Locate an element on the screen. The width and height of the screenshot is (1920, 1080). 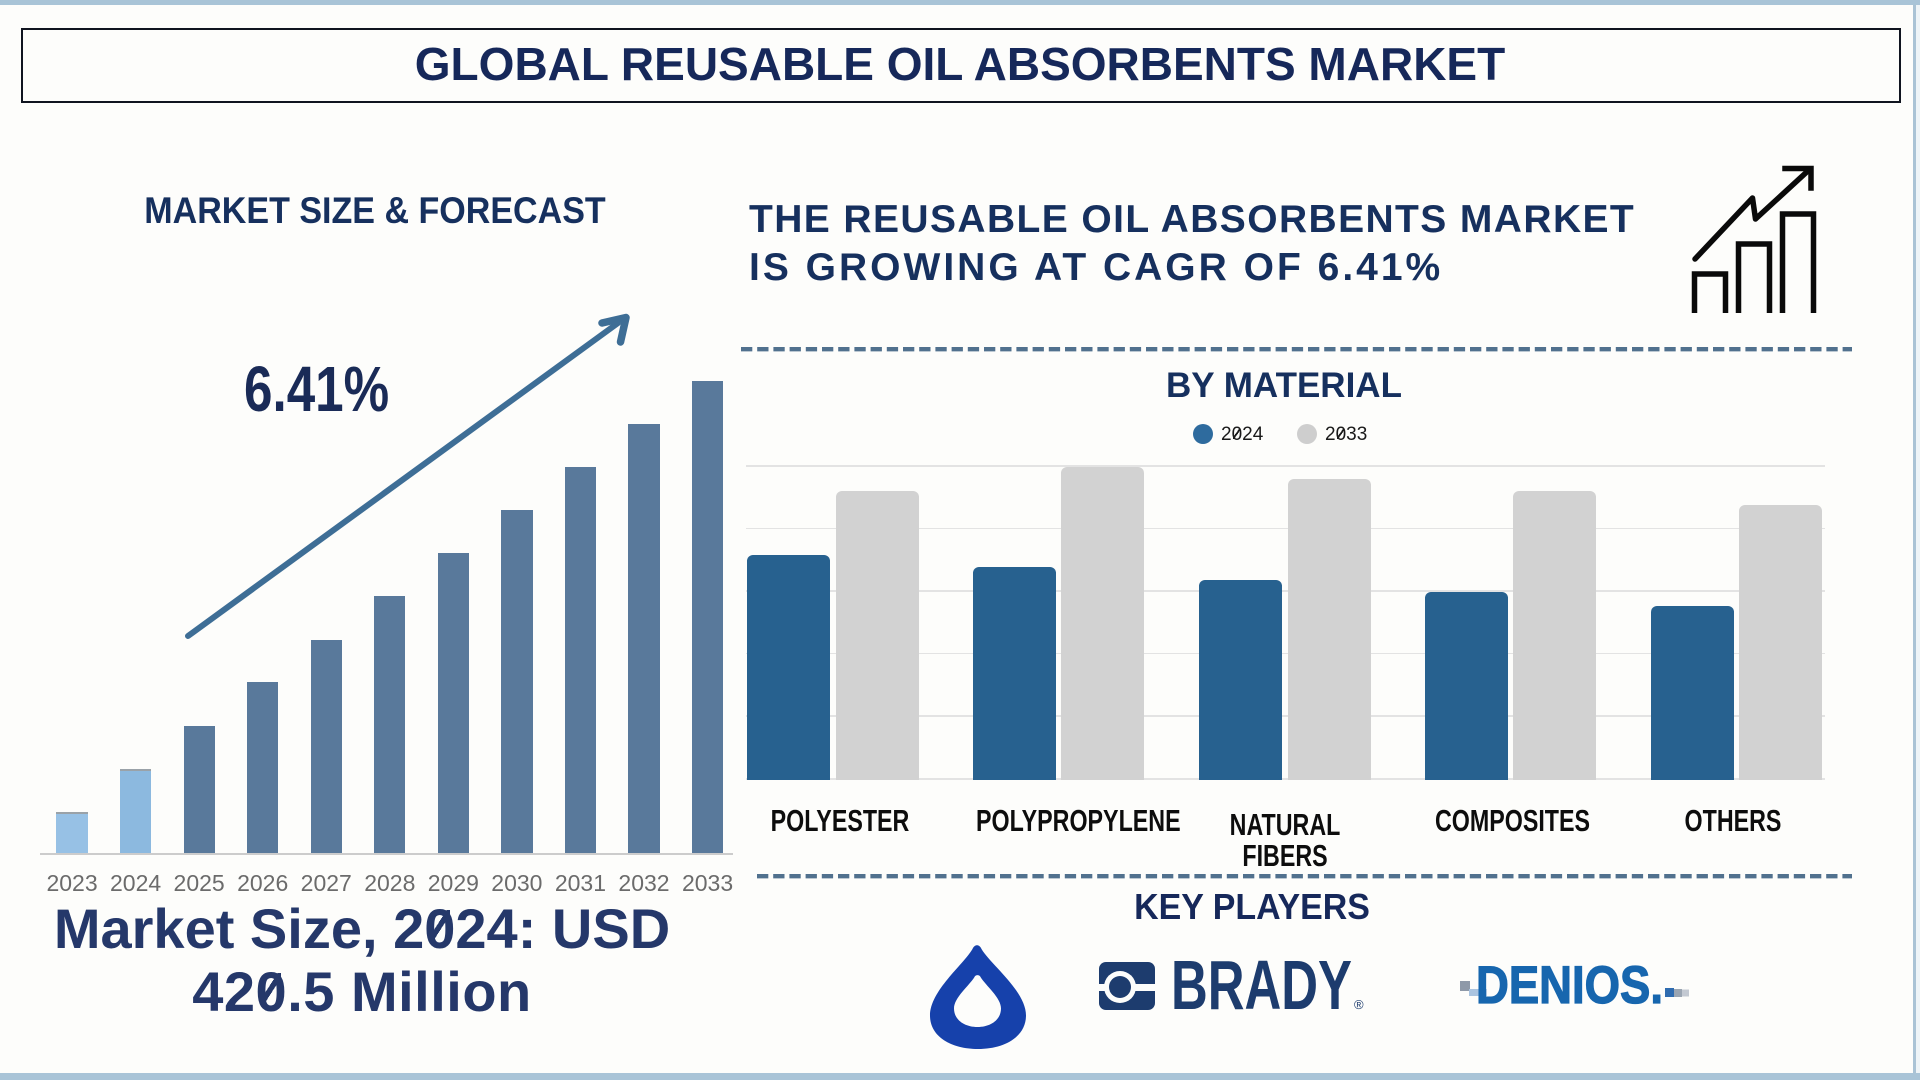
svg-text: DENIOS. is located at coordinates (1569, 983).